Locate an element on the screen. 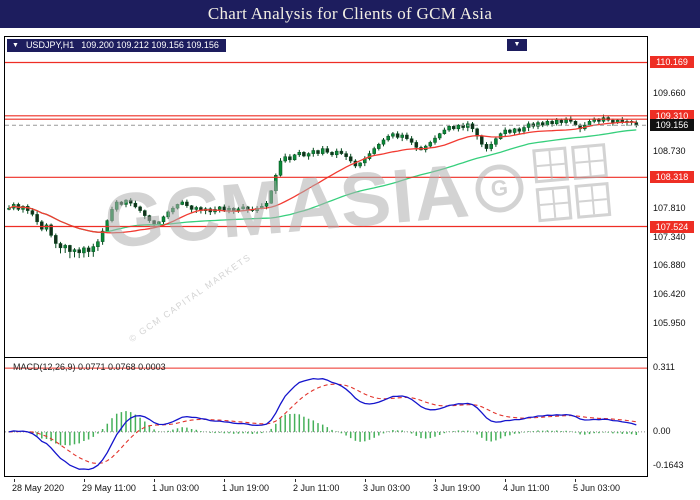 This screenshot has height=500, width=700. macd-scale-label: 0.311 is located at coordinates (664, 367).